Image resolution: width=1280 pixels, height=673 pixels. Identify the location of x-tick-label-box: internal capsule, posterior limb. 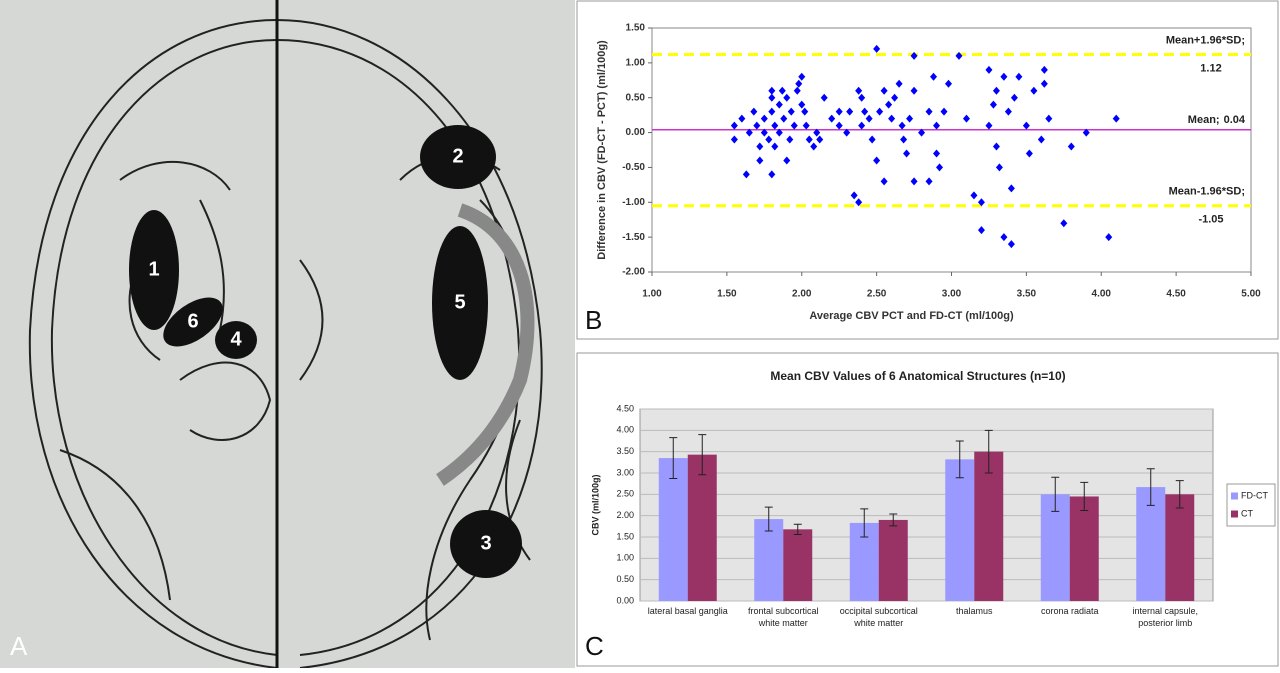
(1165, 617).